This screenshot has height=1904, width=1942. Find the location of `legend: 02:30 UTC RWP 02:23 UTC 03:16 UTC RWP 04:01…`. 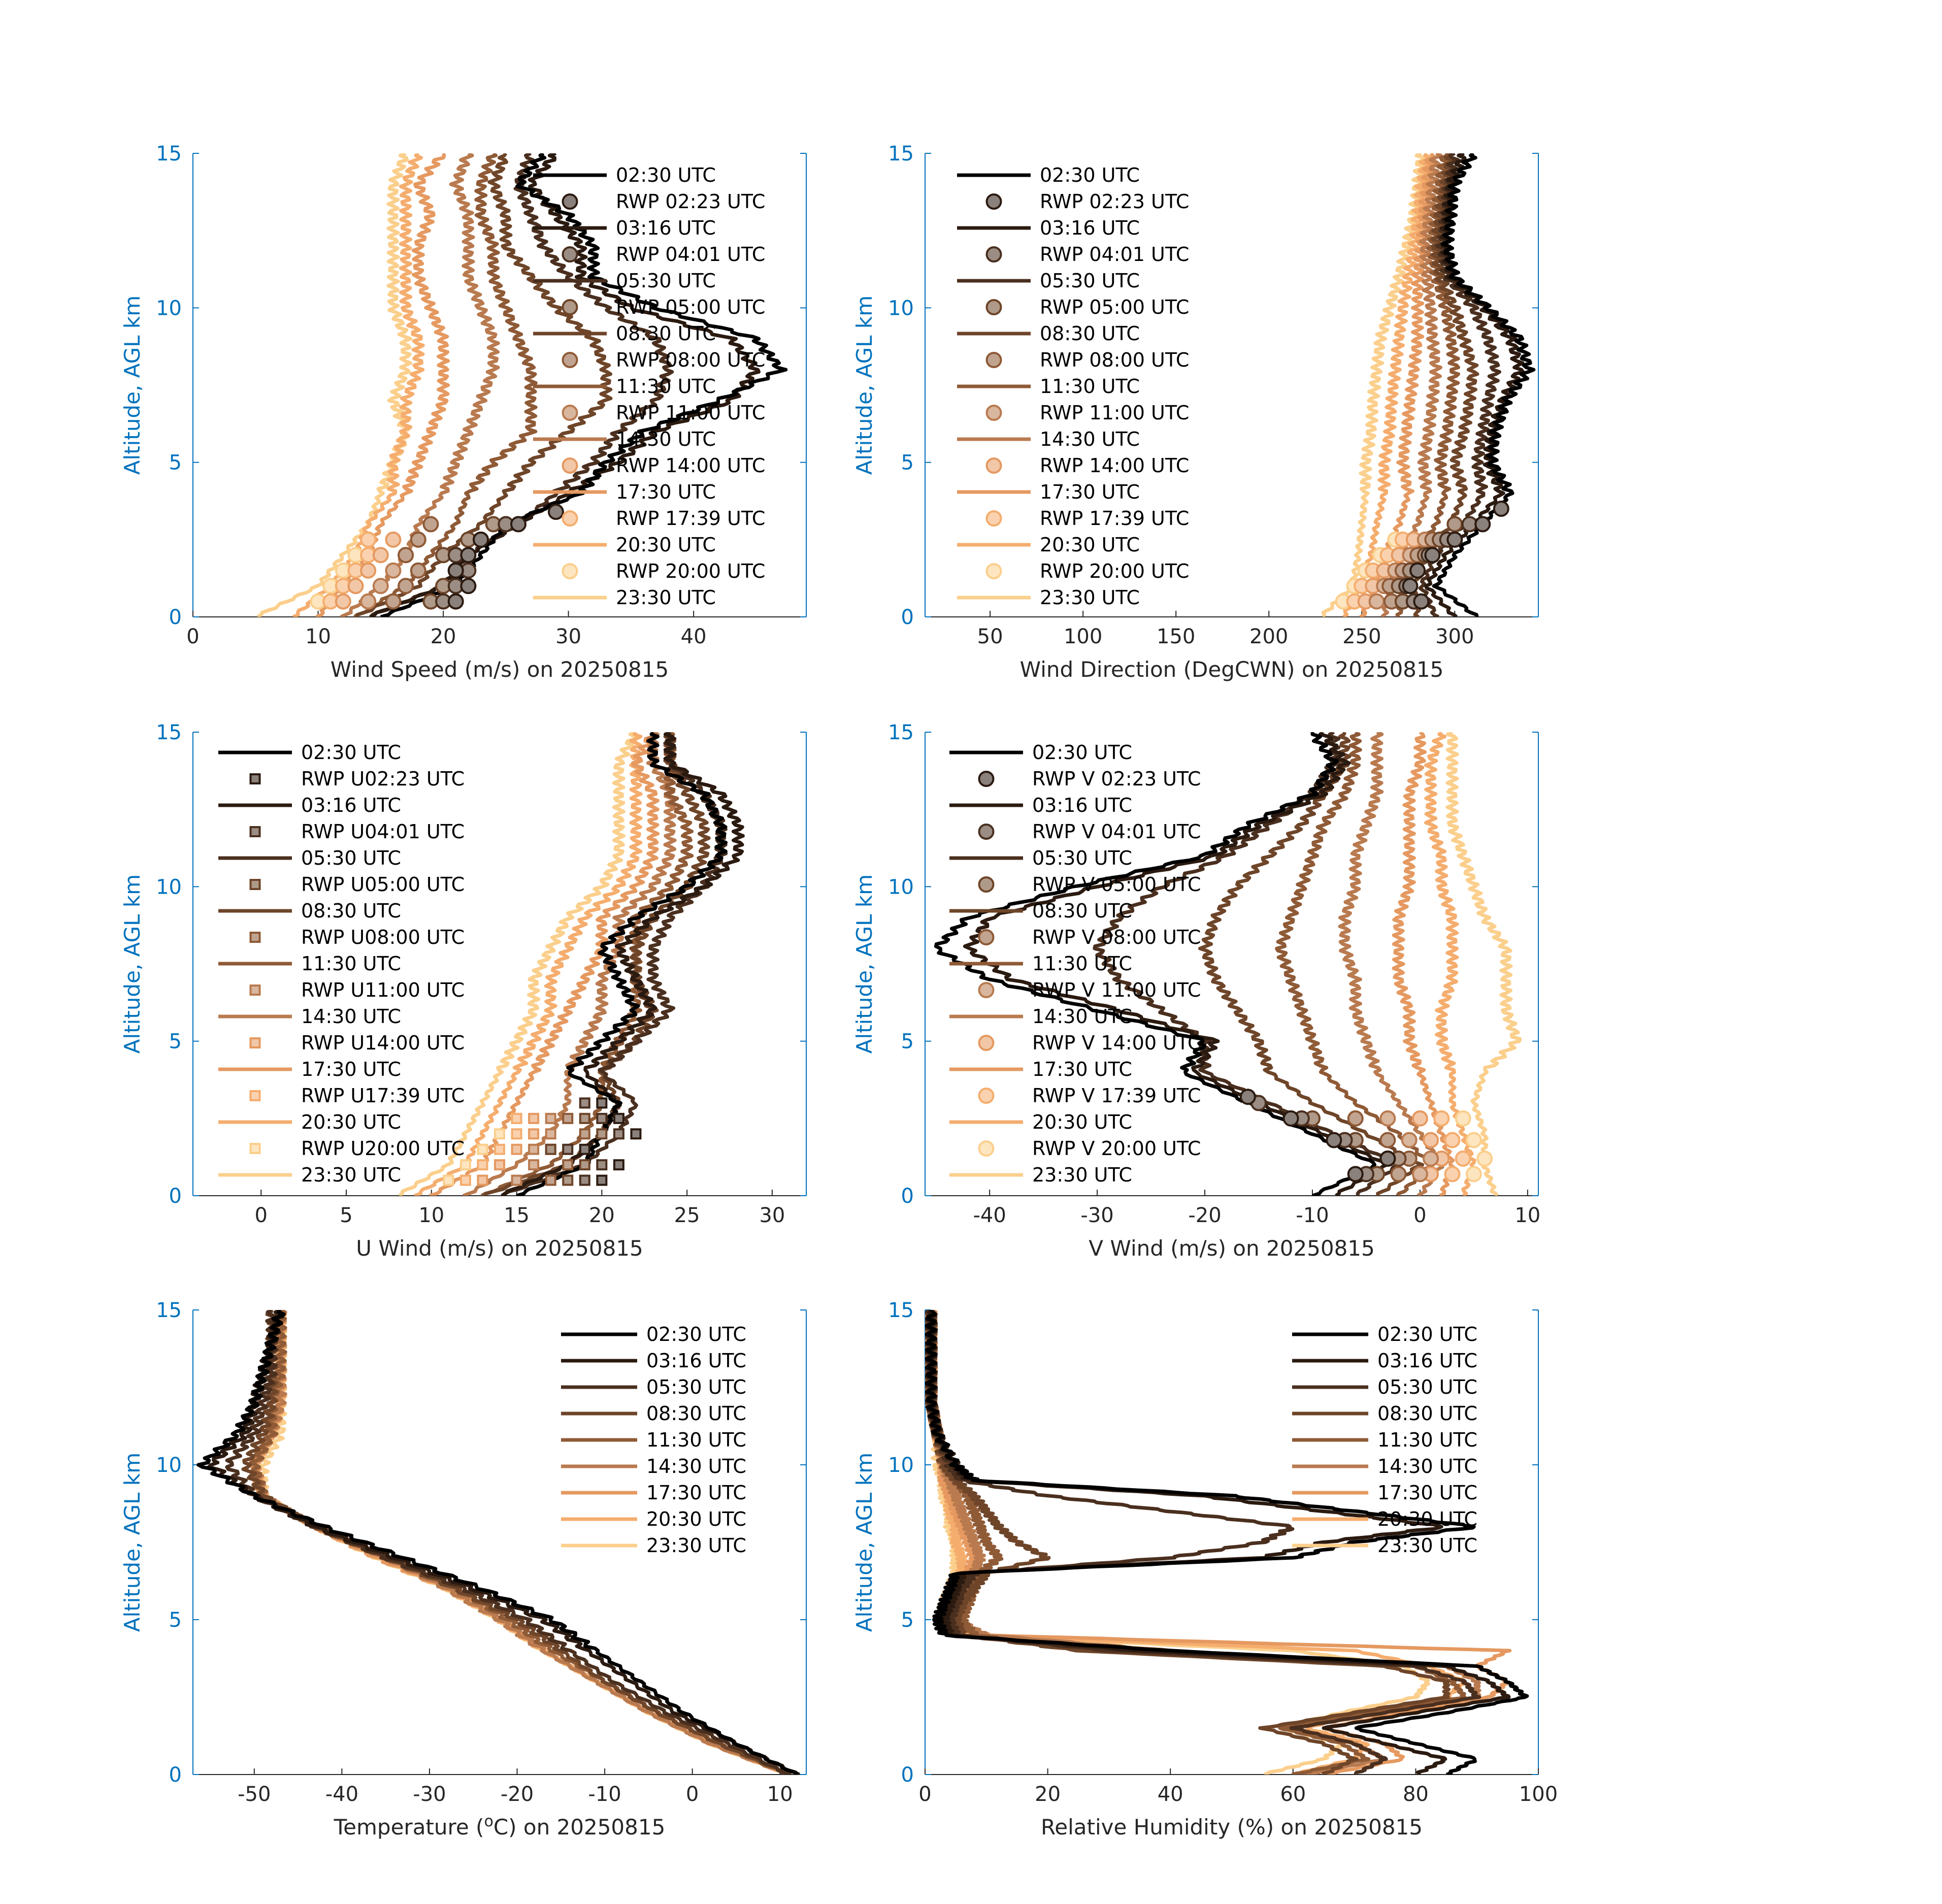

legend: 02:30 UTC RWP 02:23 UTC 03:16 UTC RWP 04:01… is located at coordinates (649, 387).